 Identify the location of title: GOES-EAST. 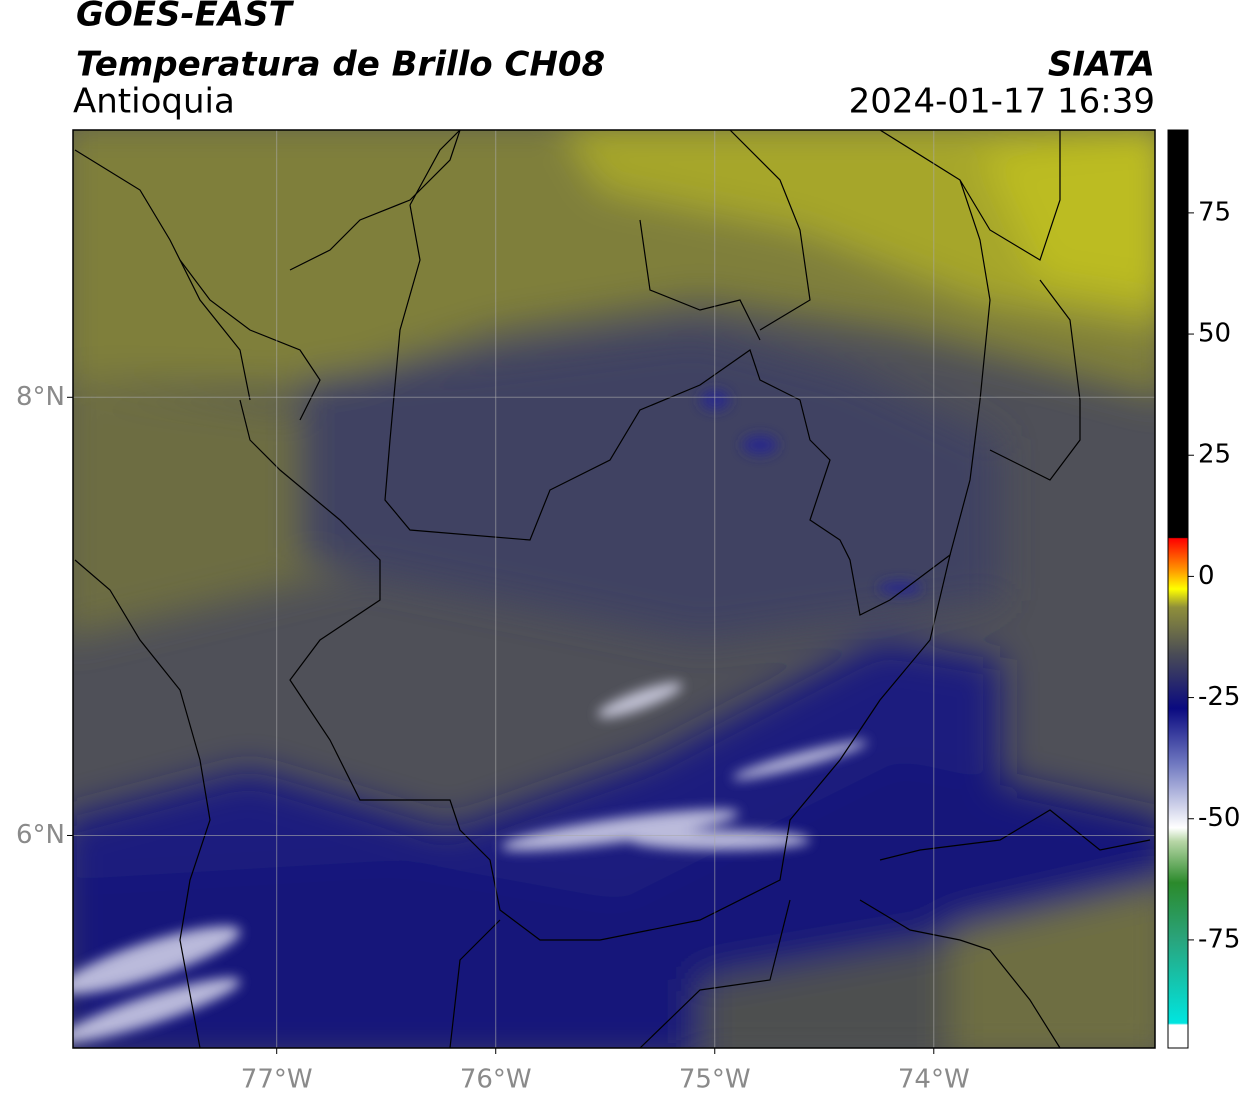
(185, 17).